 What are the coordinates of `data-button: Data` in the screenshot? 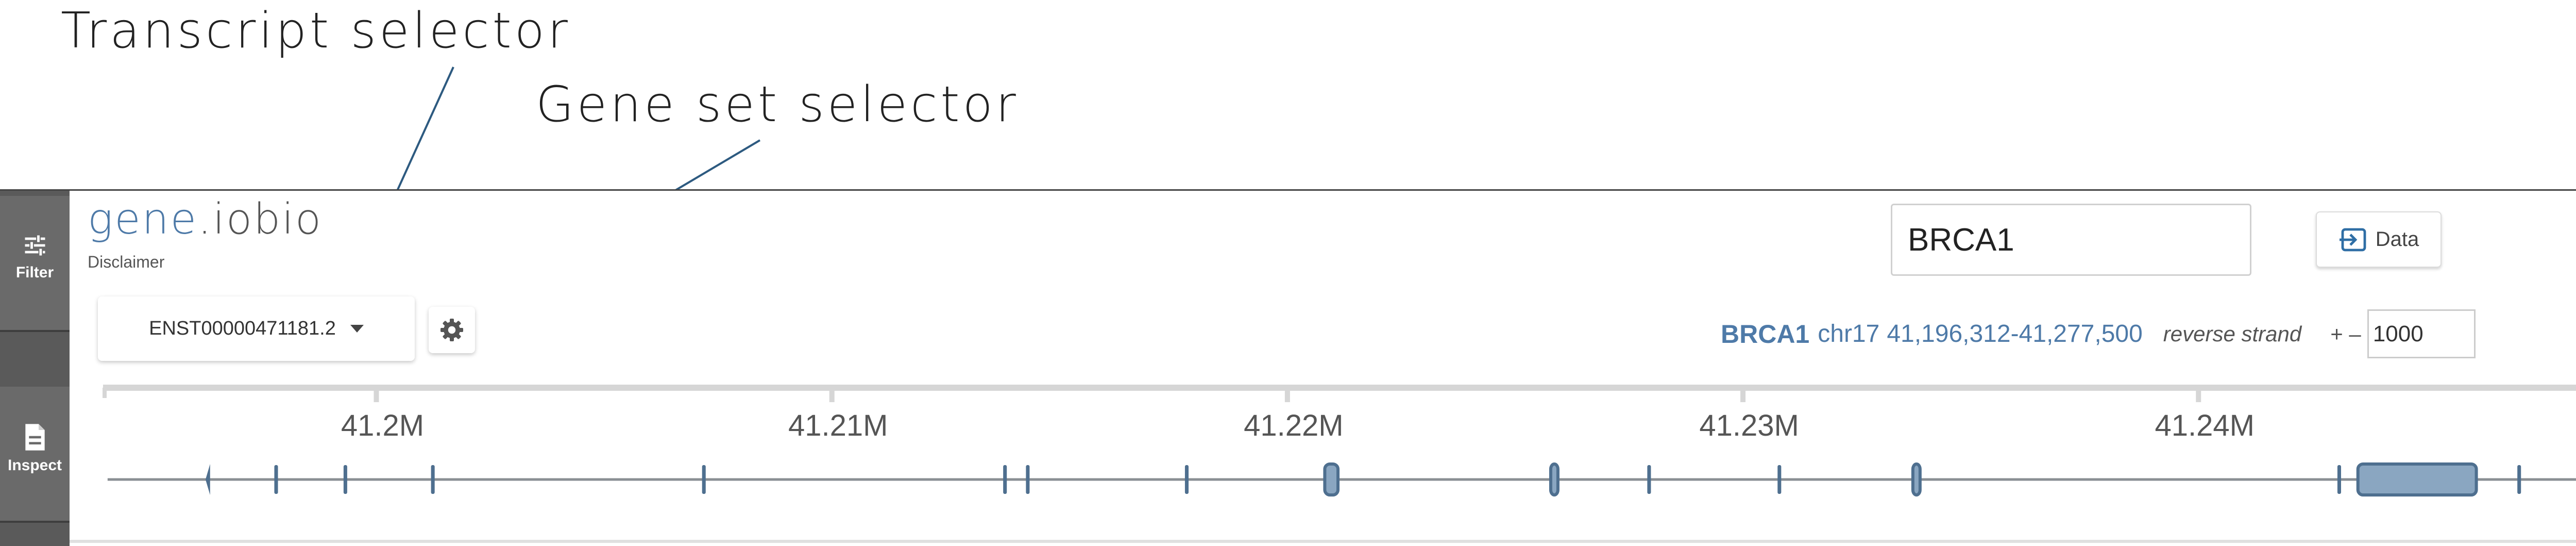 It's located at (2379, 239).